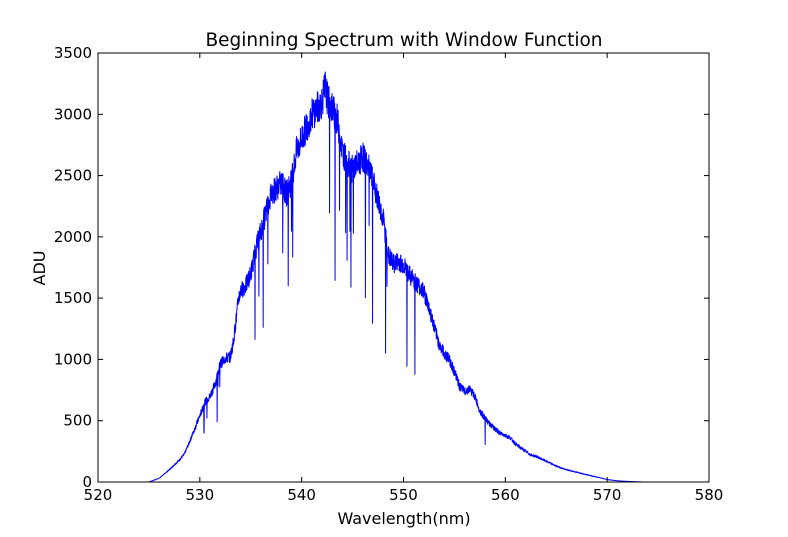 This screenshot has width=788, height=537. Describe the element at coordinates (403, 40) in the screenshot. I see `chart-title: Beginning Spectrum with Window Function` at that location.